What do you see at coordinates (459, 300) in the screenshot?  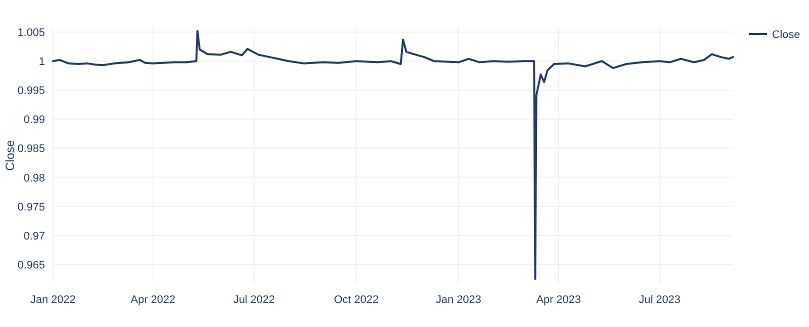 I see `x-tick-label: Jan 2023` at bounding box center [459, 300].